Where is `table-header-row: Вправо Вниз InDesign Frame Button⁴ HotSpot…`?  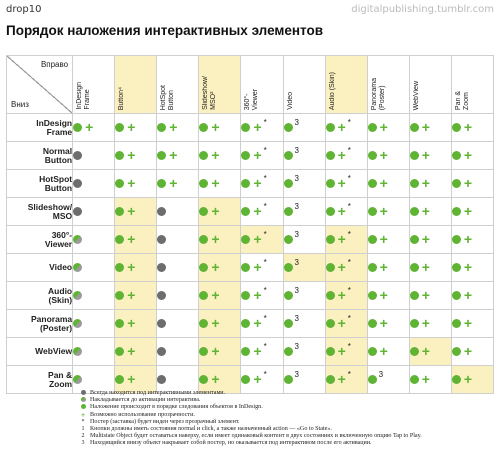
table-header-row: Вправо Вниз InDesign Frame Button⁴ HotSpot… is located at coordinates (250, 84).